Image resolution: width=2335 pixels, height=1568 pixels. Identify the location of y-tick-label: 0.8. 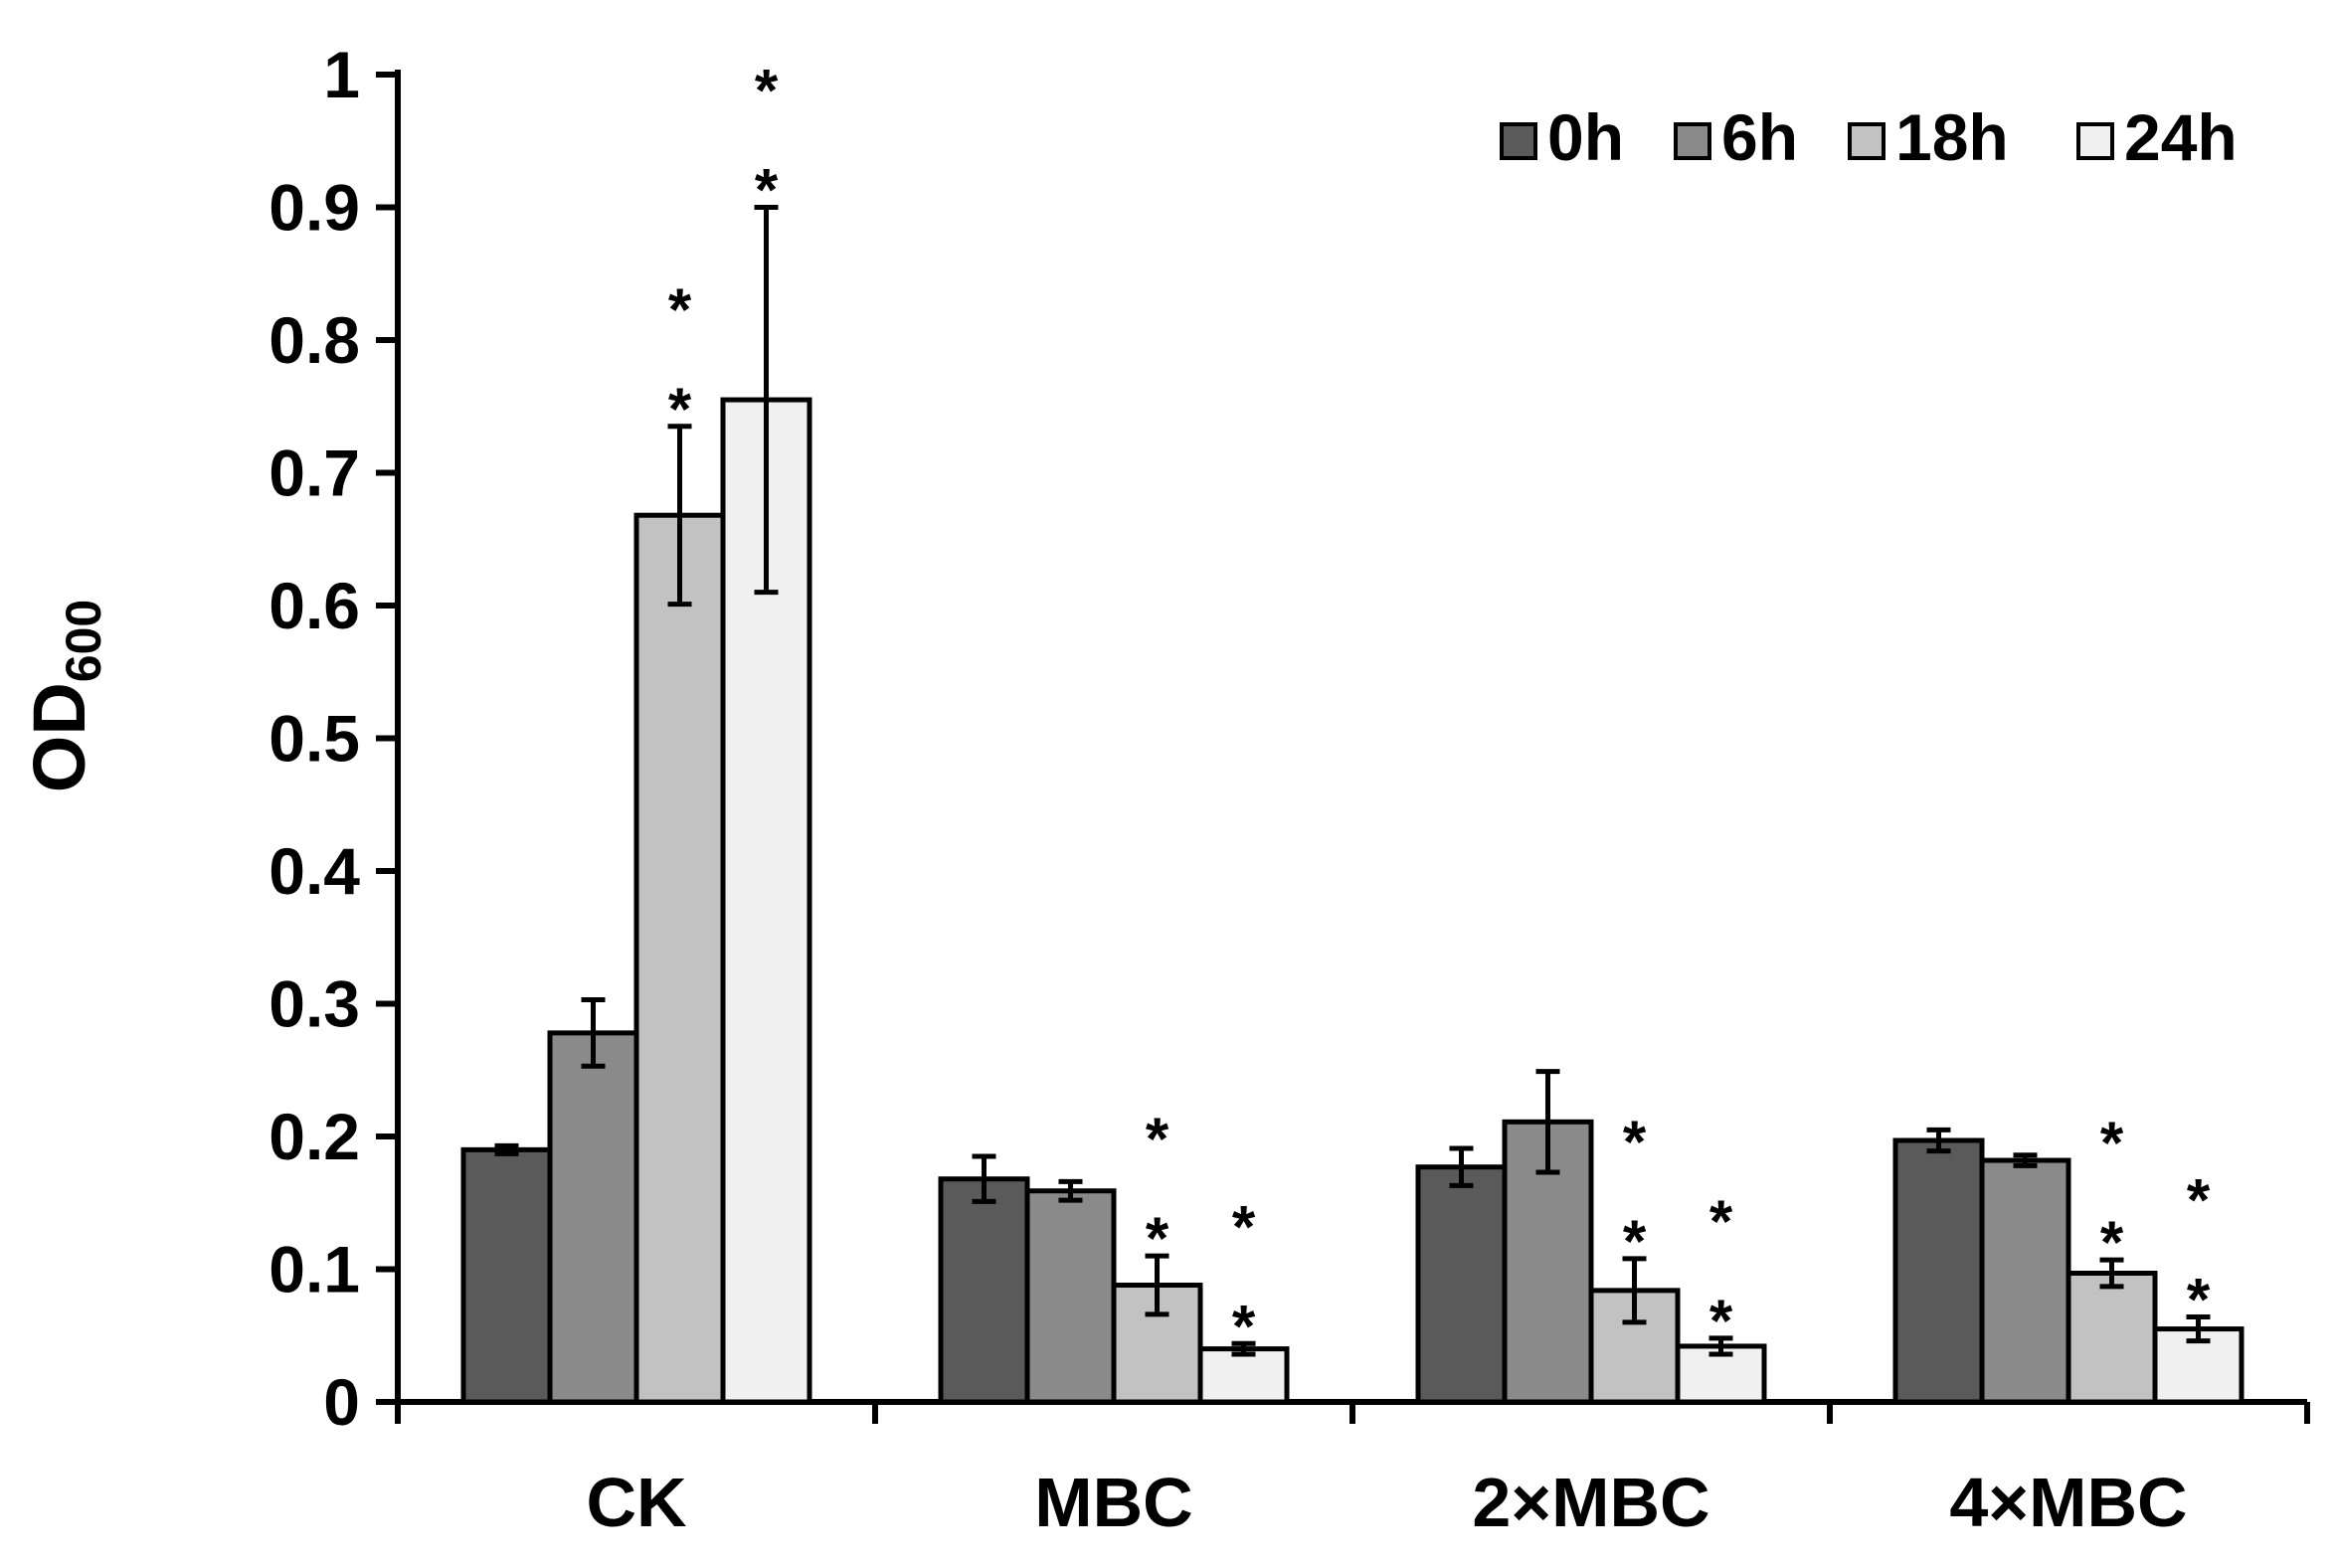
(314, 340).